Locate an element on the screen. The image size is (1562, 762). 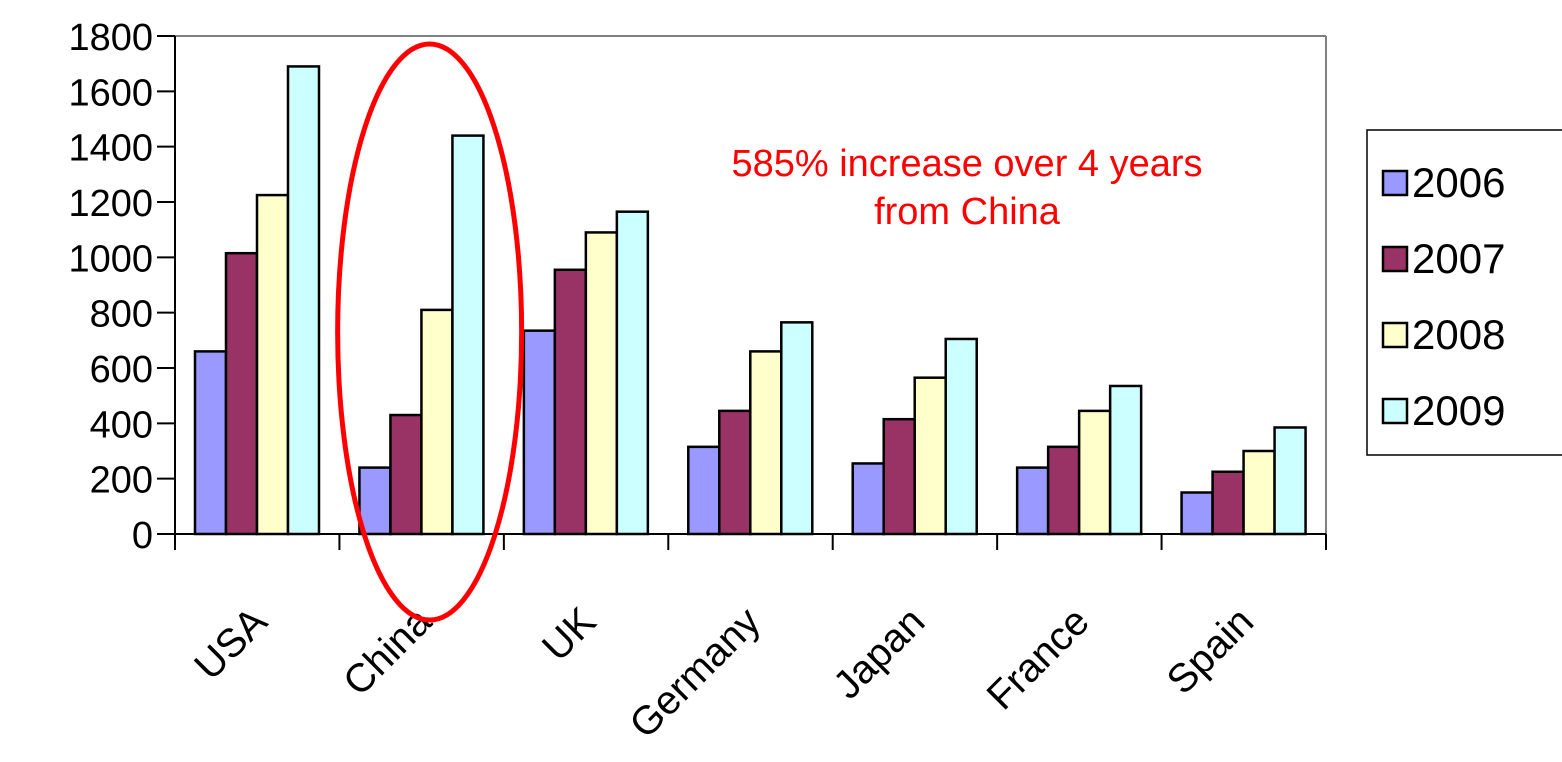
y-tick-label: 200 is located at coordinates (121, 481).